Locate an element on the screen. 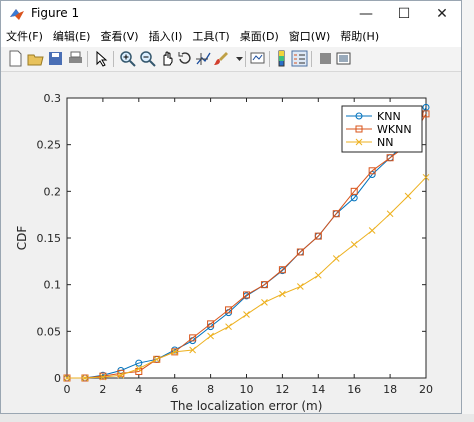 The height and width of the screenshot is (422, 474). figure-toolbar is located at coordinates (231, 59).